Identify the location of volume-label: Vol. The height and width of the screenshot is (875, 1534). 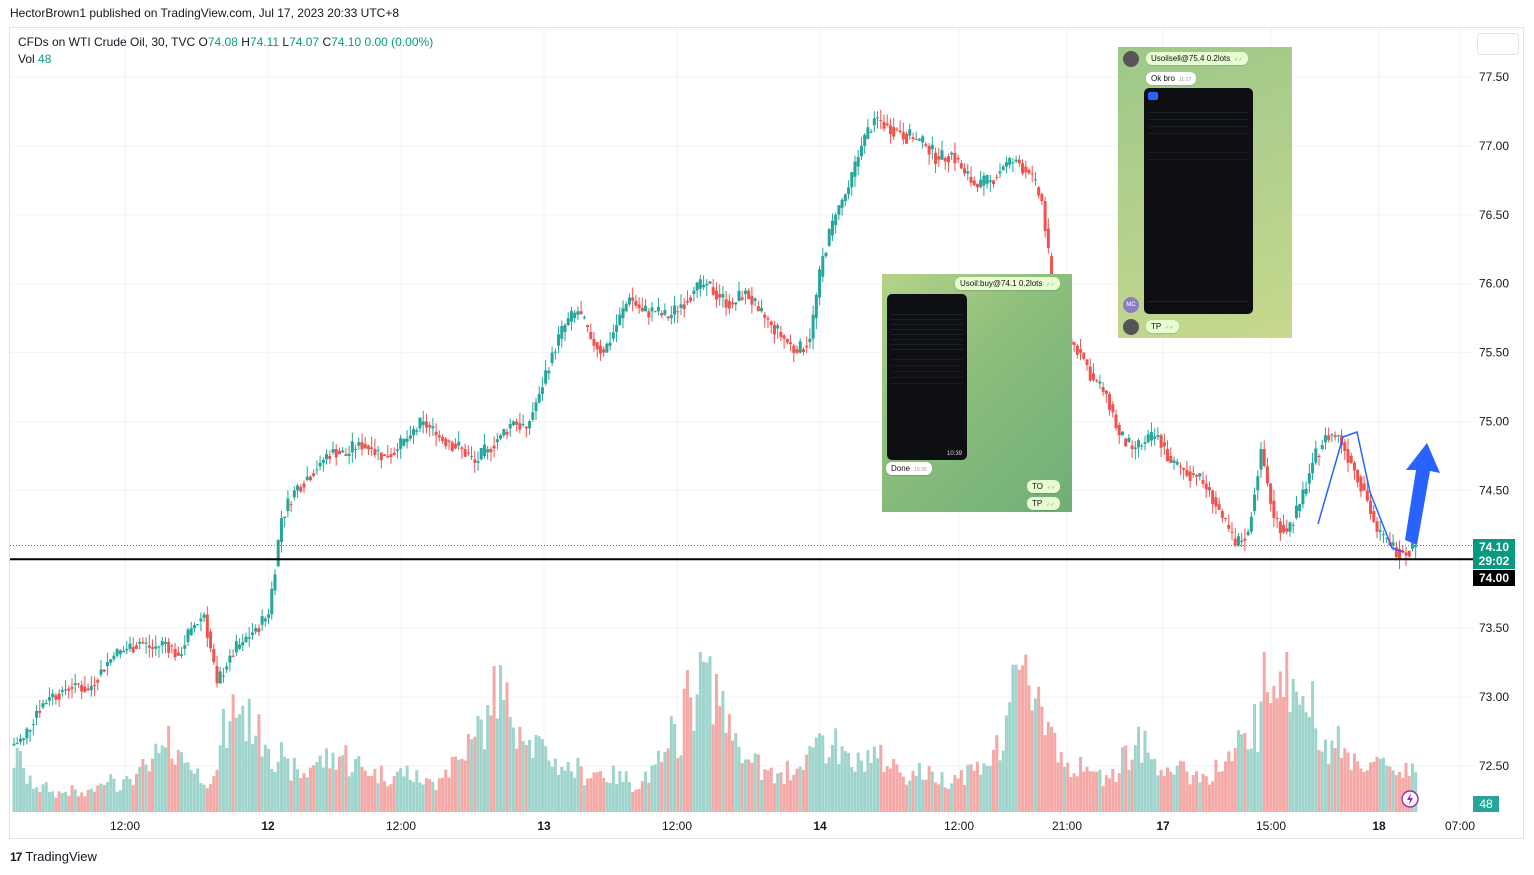
(26, 59).